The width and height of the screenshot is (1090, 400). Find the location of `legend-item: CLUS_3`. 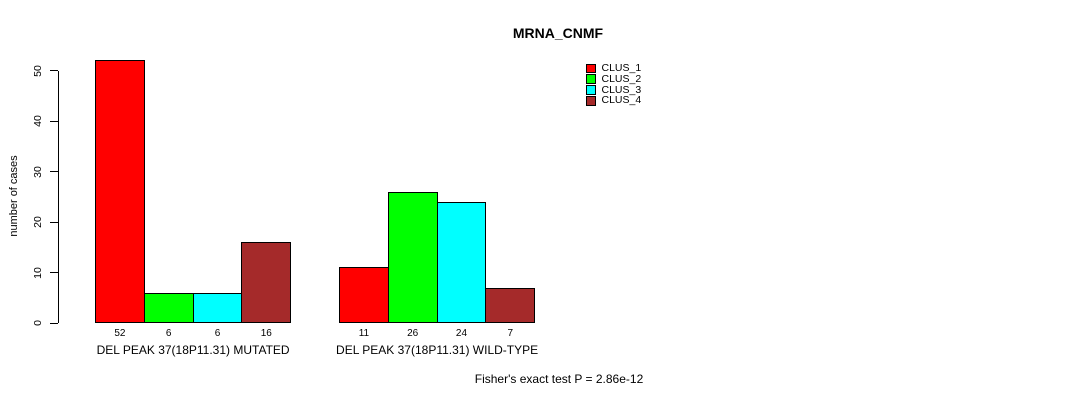

legend-item: CLUS_3 is located at coordinates (614, 89).